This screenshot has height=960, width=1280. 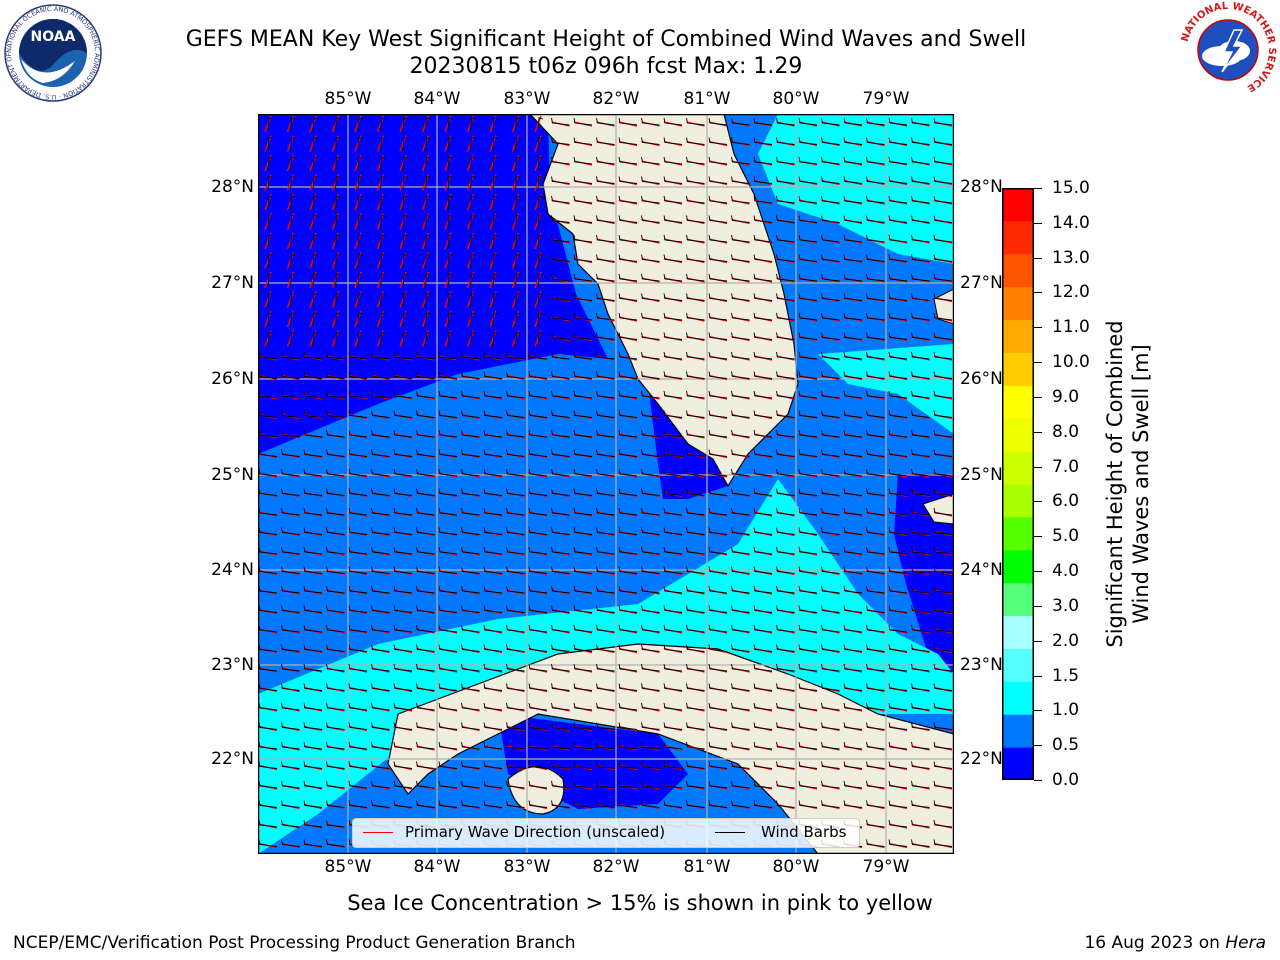 What do you see at coordinates (232, 570) in the screenshot?
I see `lat-tick-left: 24°N` at bounding box center [232, 570].